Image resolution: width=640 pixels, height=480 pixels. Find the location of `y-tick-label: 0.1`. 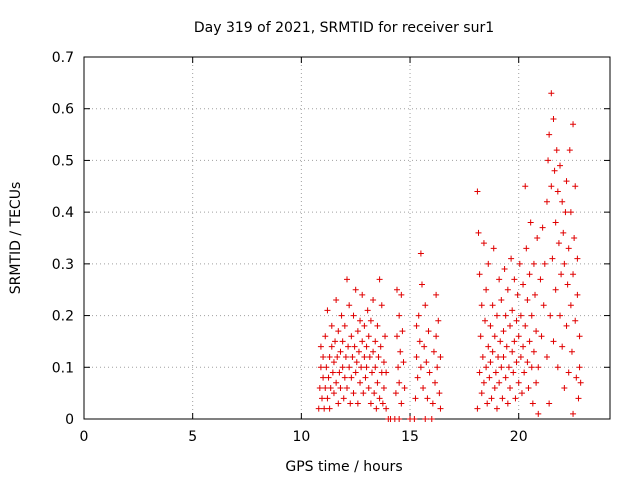

y-tick-label: 0.1 is located at coordinates (63, 368).